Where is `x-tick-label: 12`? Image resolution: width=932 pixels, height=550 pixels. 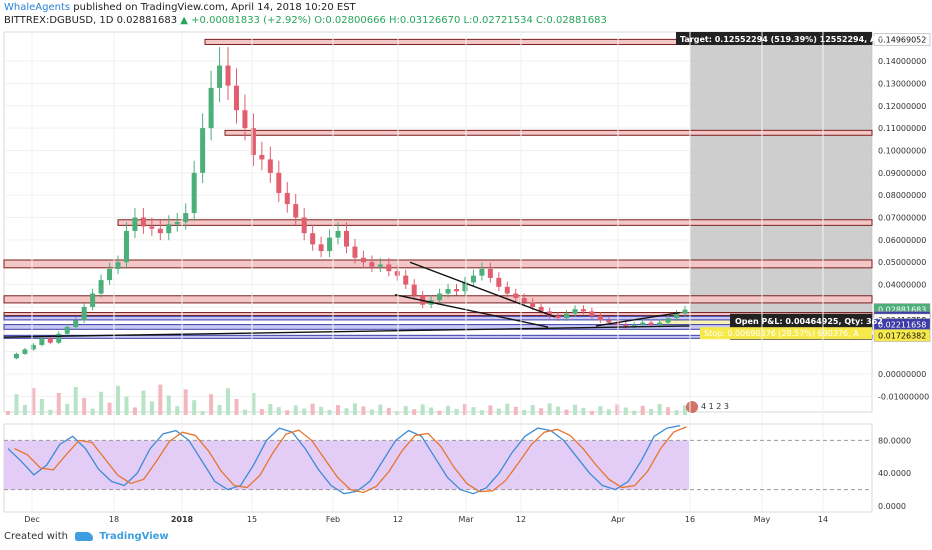
x-tick-label: 12 is located at coordinates (521, 519).